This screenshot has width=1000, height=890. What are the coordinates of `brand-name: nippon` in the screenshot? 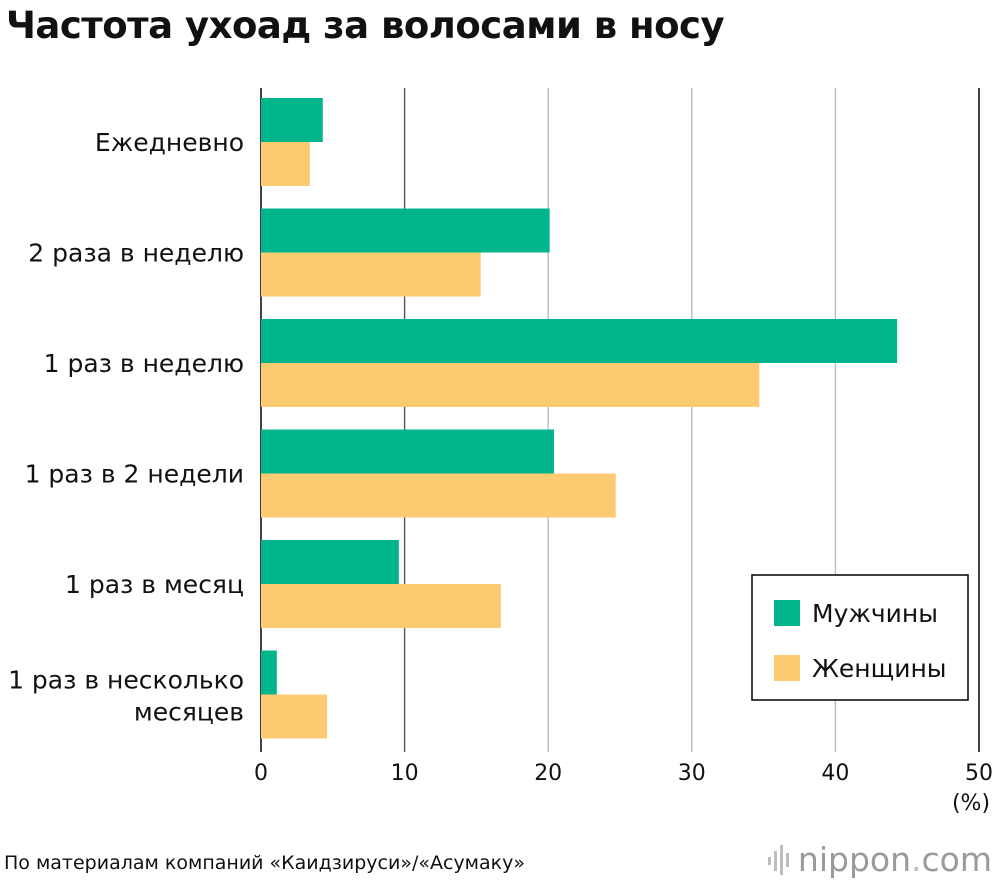 It's located at (854, 859).